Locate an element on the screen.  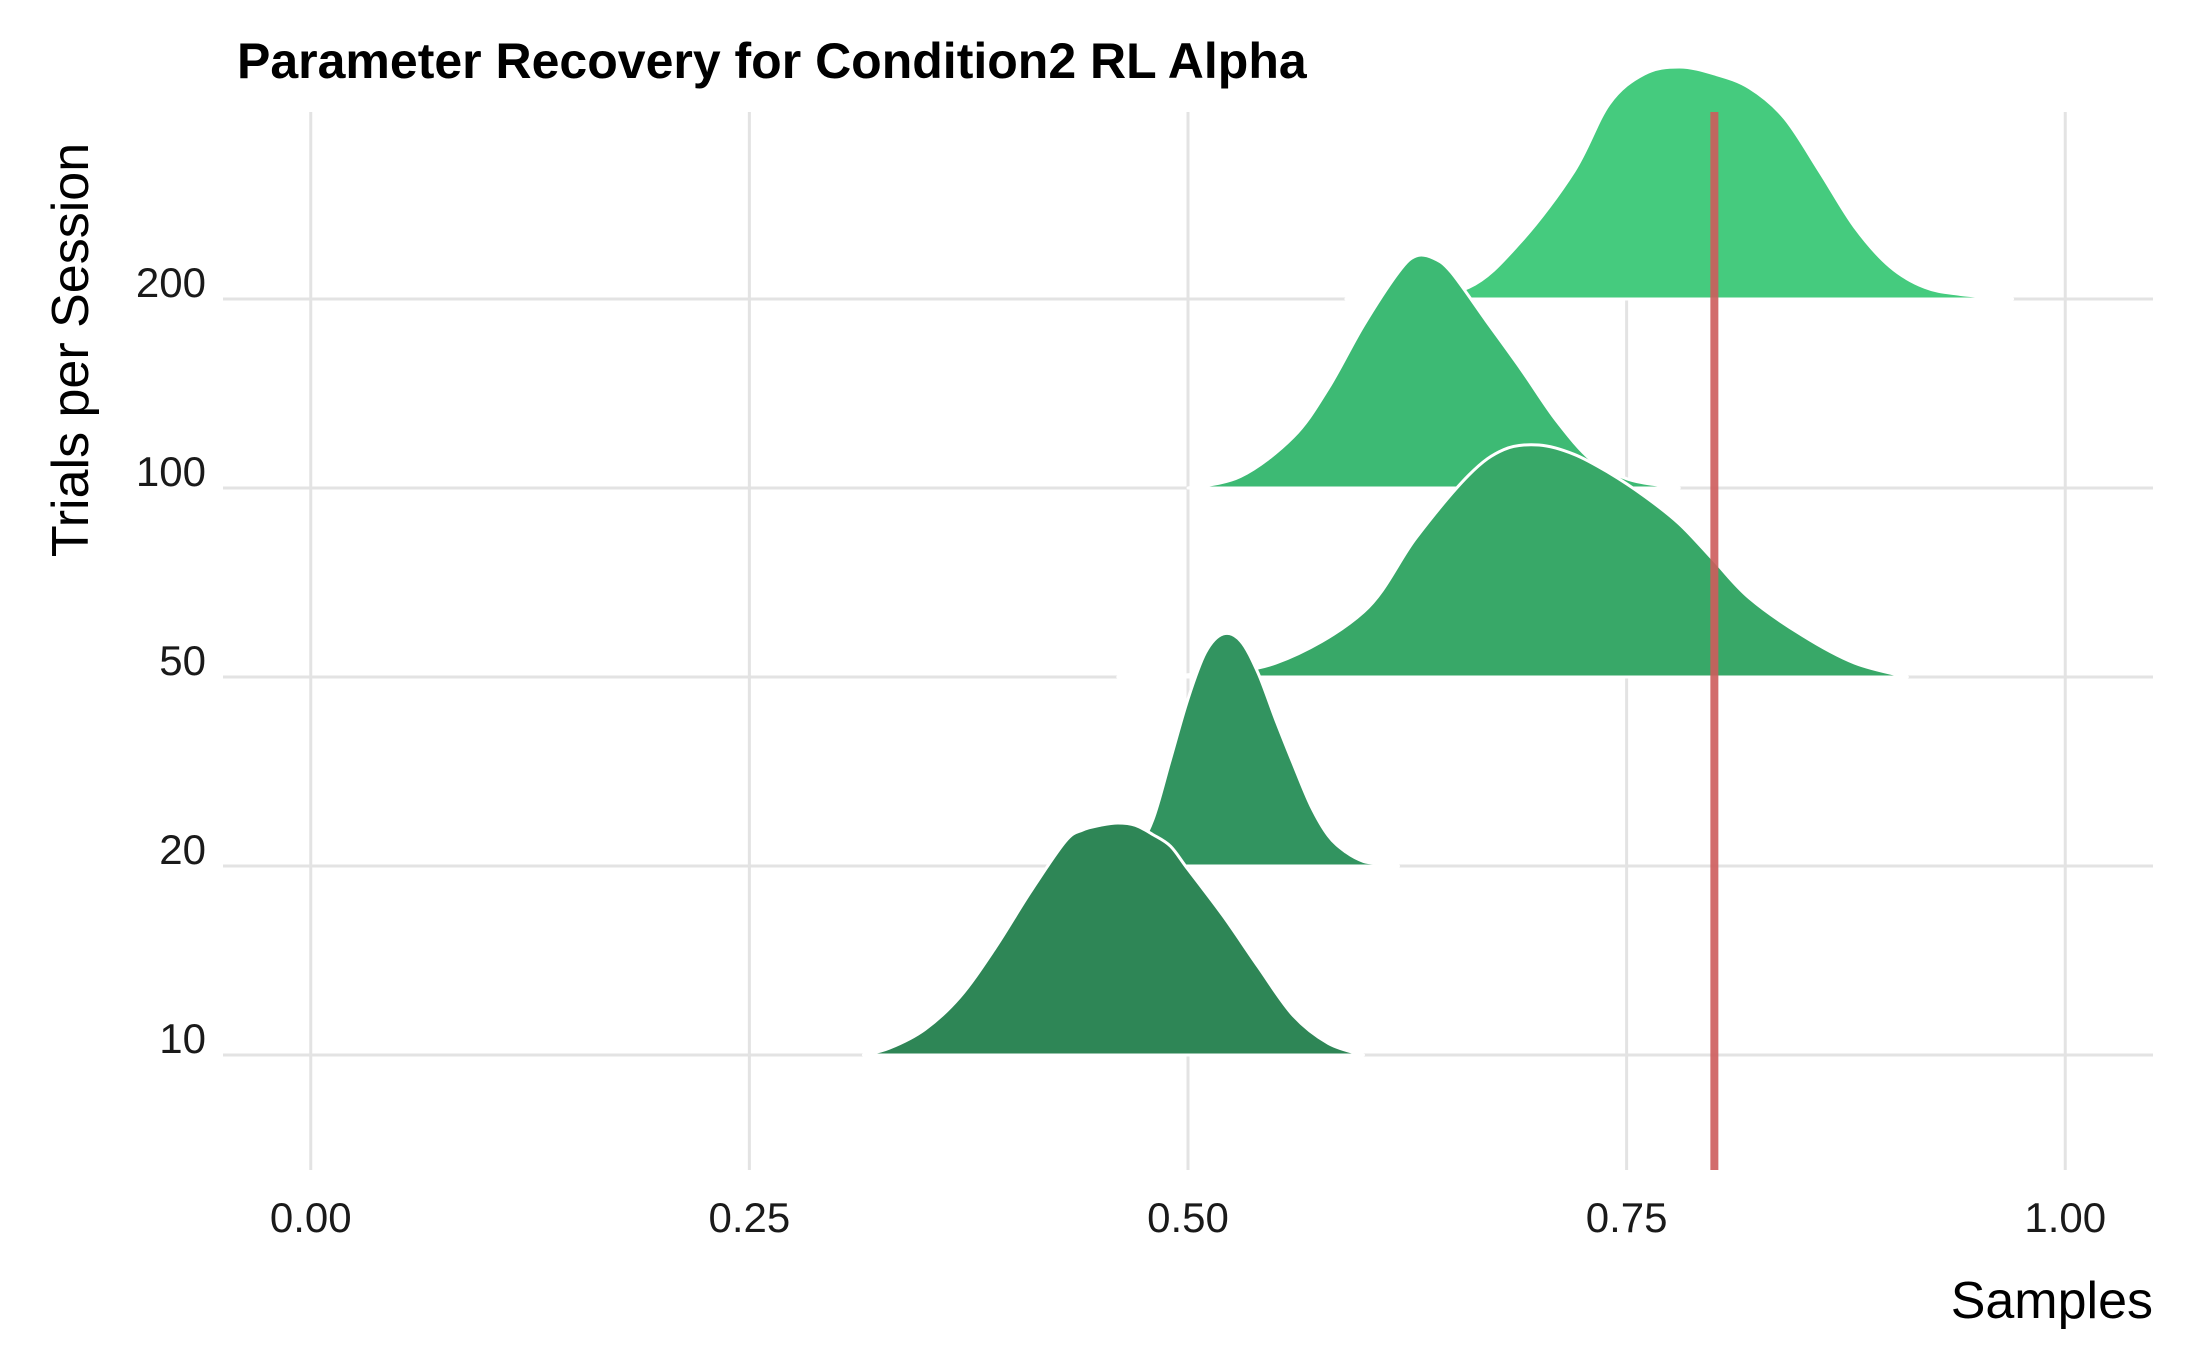
x-tick-label-0.25: 0.25 is located at coordinates (749, 1217).